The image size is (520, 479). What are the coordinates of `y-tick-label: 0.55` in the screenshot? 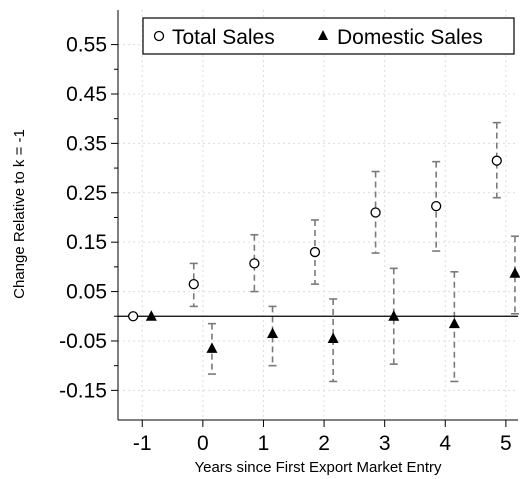 It's located at (86, 45).